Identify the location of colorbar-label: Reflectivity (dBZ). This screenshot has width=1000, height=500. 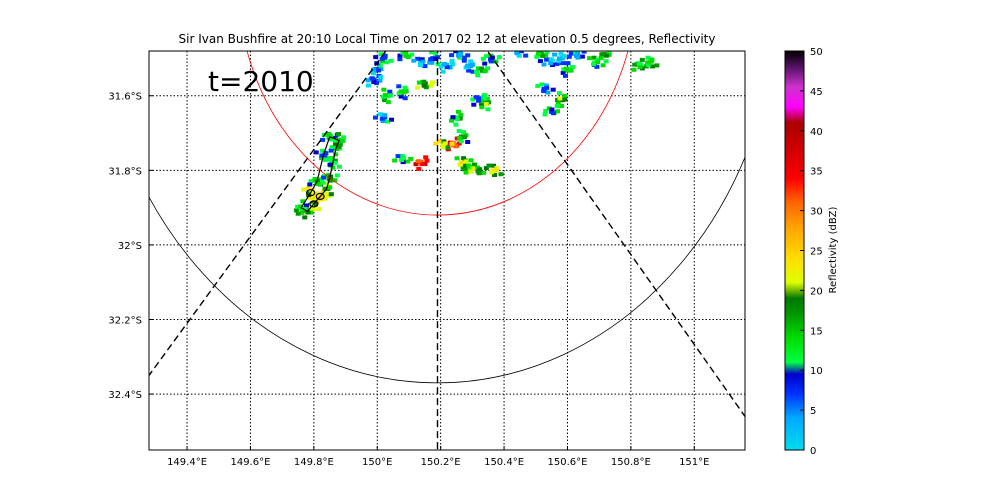
(833, 249).